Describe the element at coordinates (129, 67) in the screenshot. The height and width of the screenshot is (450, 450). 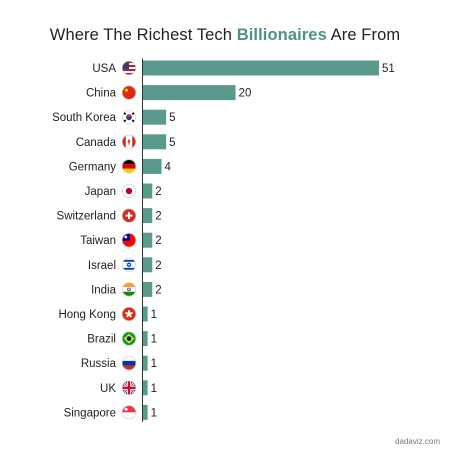
I see `flag-usa-icon` at that location.